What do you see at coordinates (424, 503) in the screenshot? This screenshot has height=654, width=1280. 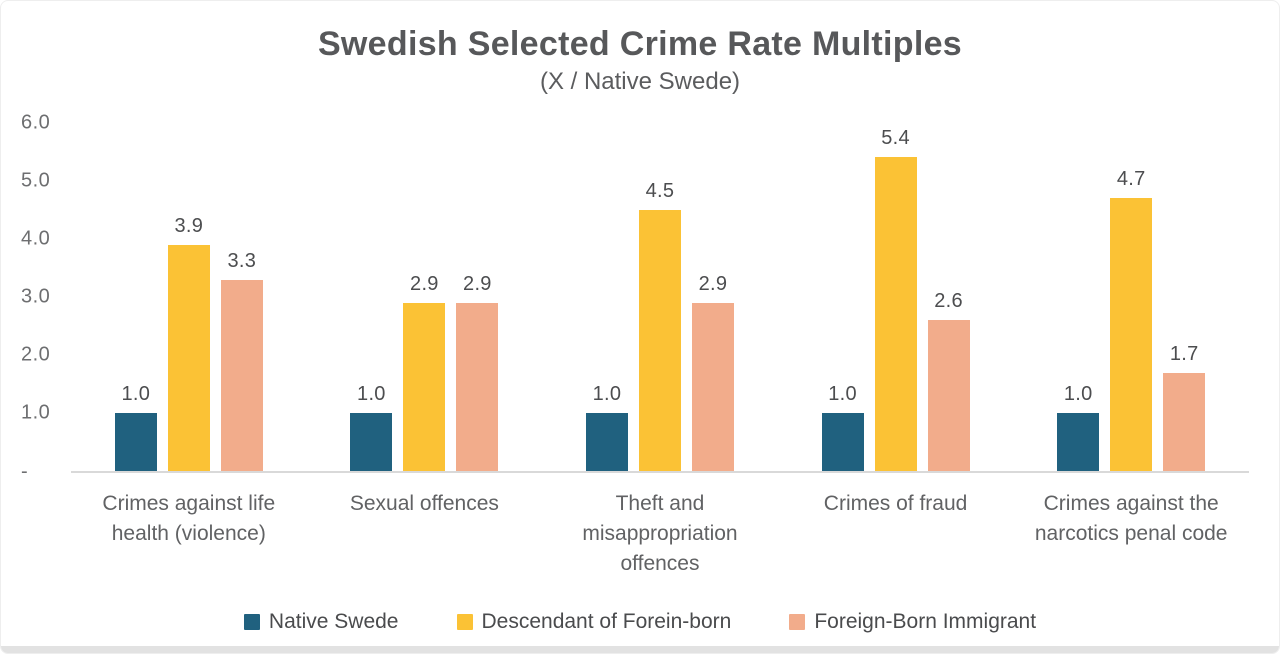 I see `category-label: Sexual offences` at bounding box center [424, 503].